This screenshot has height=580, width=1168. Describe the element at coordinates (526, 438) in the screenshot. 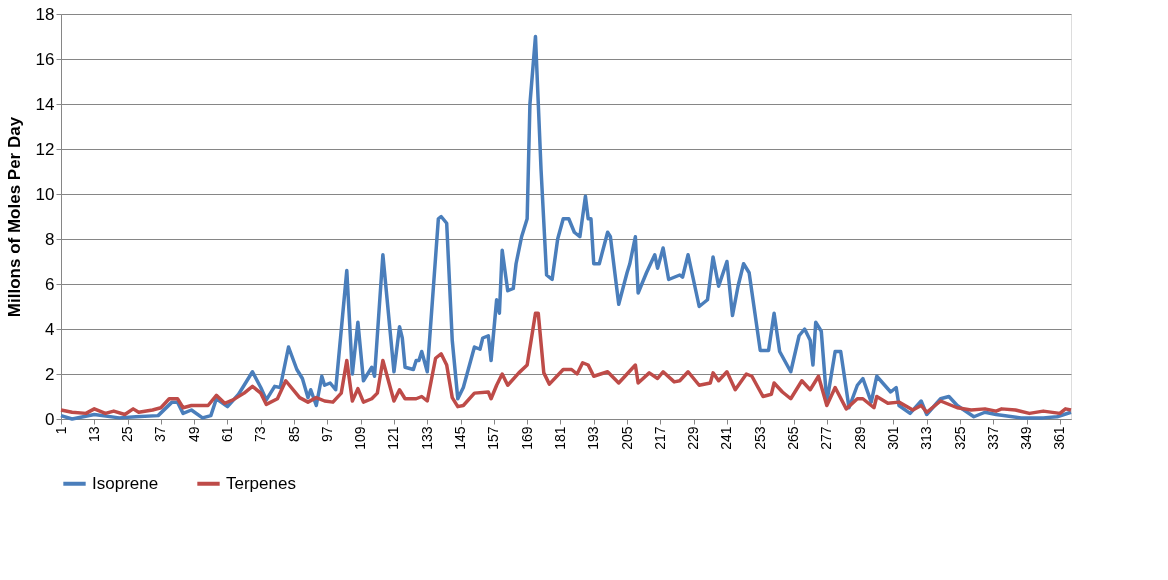

I see `x-tick-label: 169` at that location.